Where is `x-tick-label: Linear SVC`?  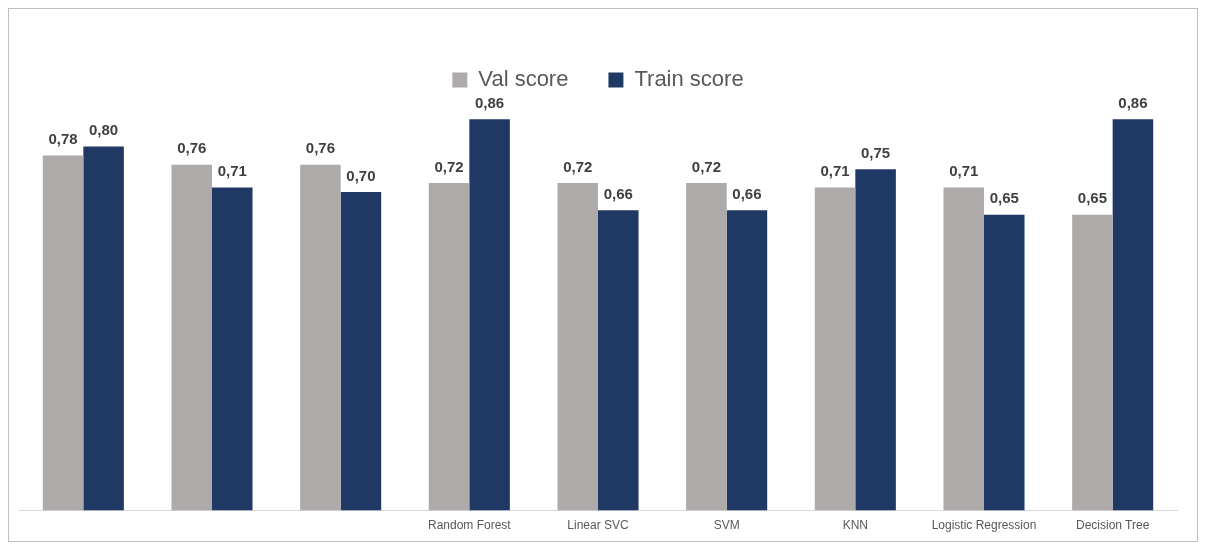 x-tick-label: Linear SVC is located at coordinates (598, 525).